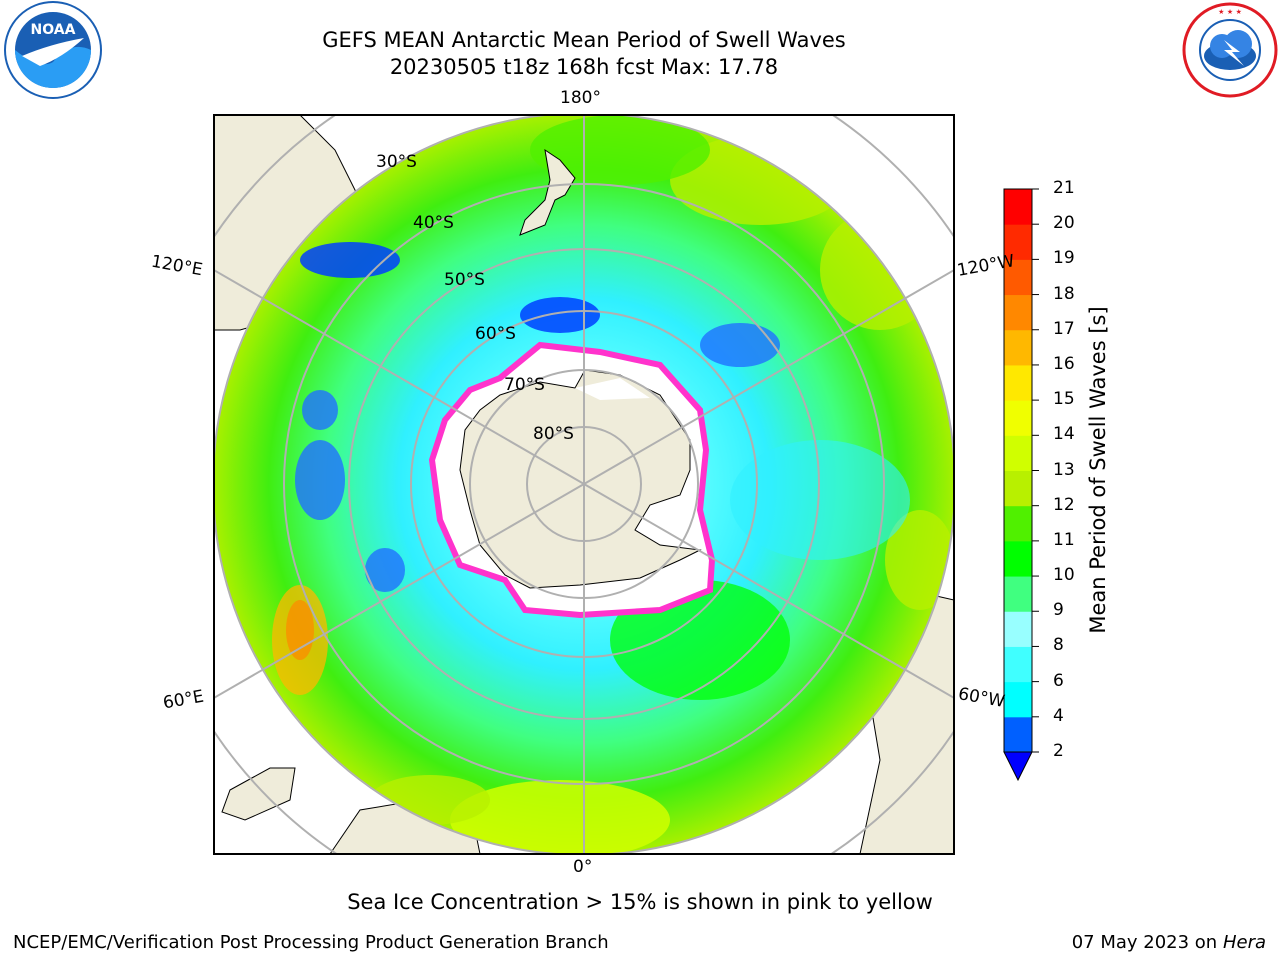 This screenshot has height=960, width=1280. What do you see at coordinates (1064, 539) in the screenshot?
I see `colorbar-tick-label: 11` at bounding box center [1064, 539].